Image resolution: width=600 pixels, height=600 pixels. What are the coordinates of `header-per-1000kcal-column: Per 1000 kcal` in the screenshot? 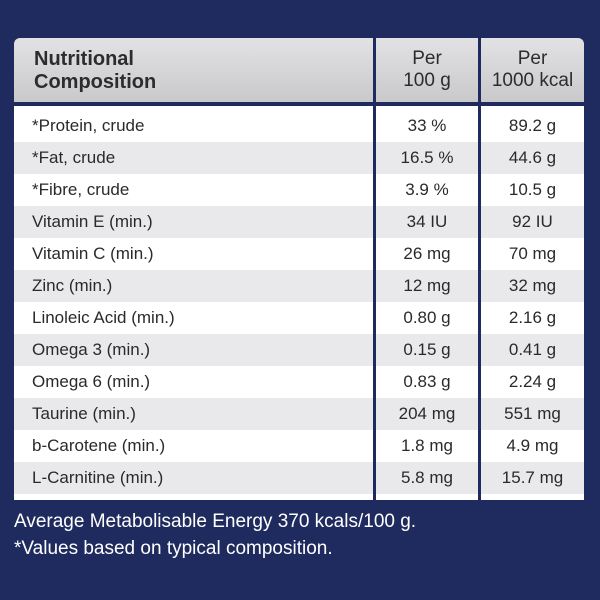 It's located at (532, 70).